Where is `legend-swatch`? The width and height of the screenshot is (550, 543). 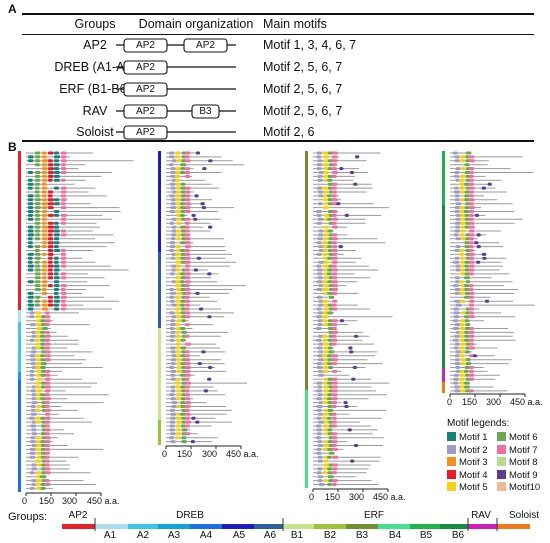
legend-swatch is located at coordinates (501, 449).